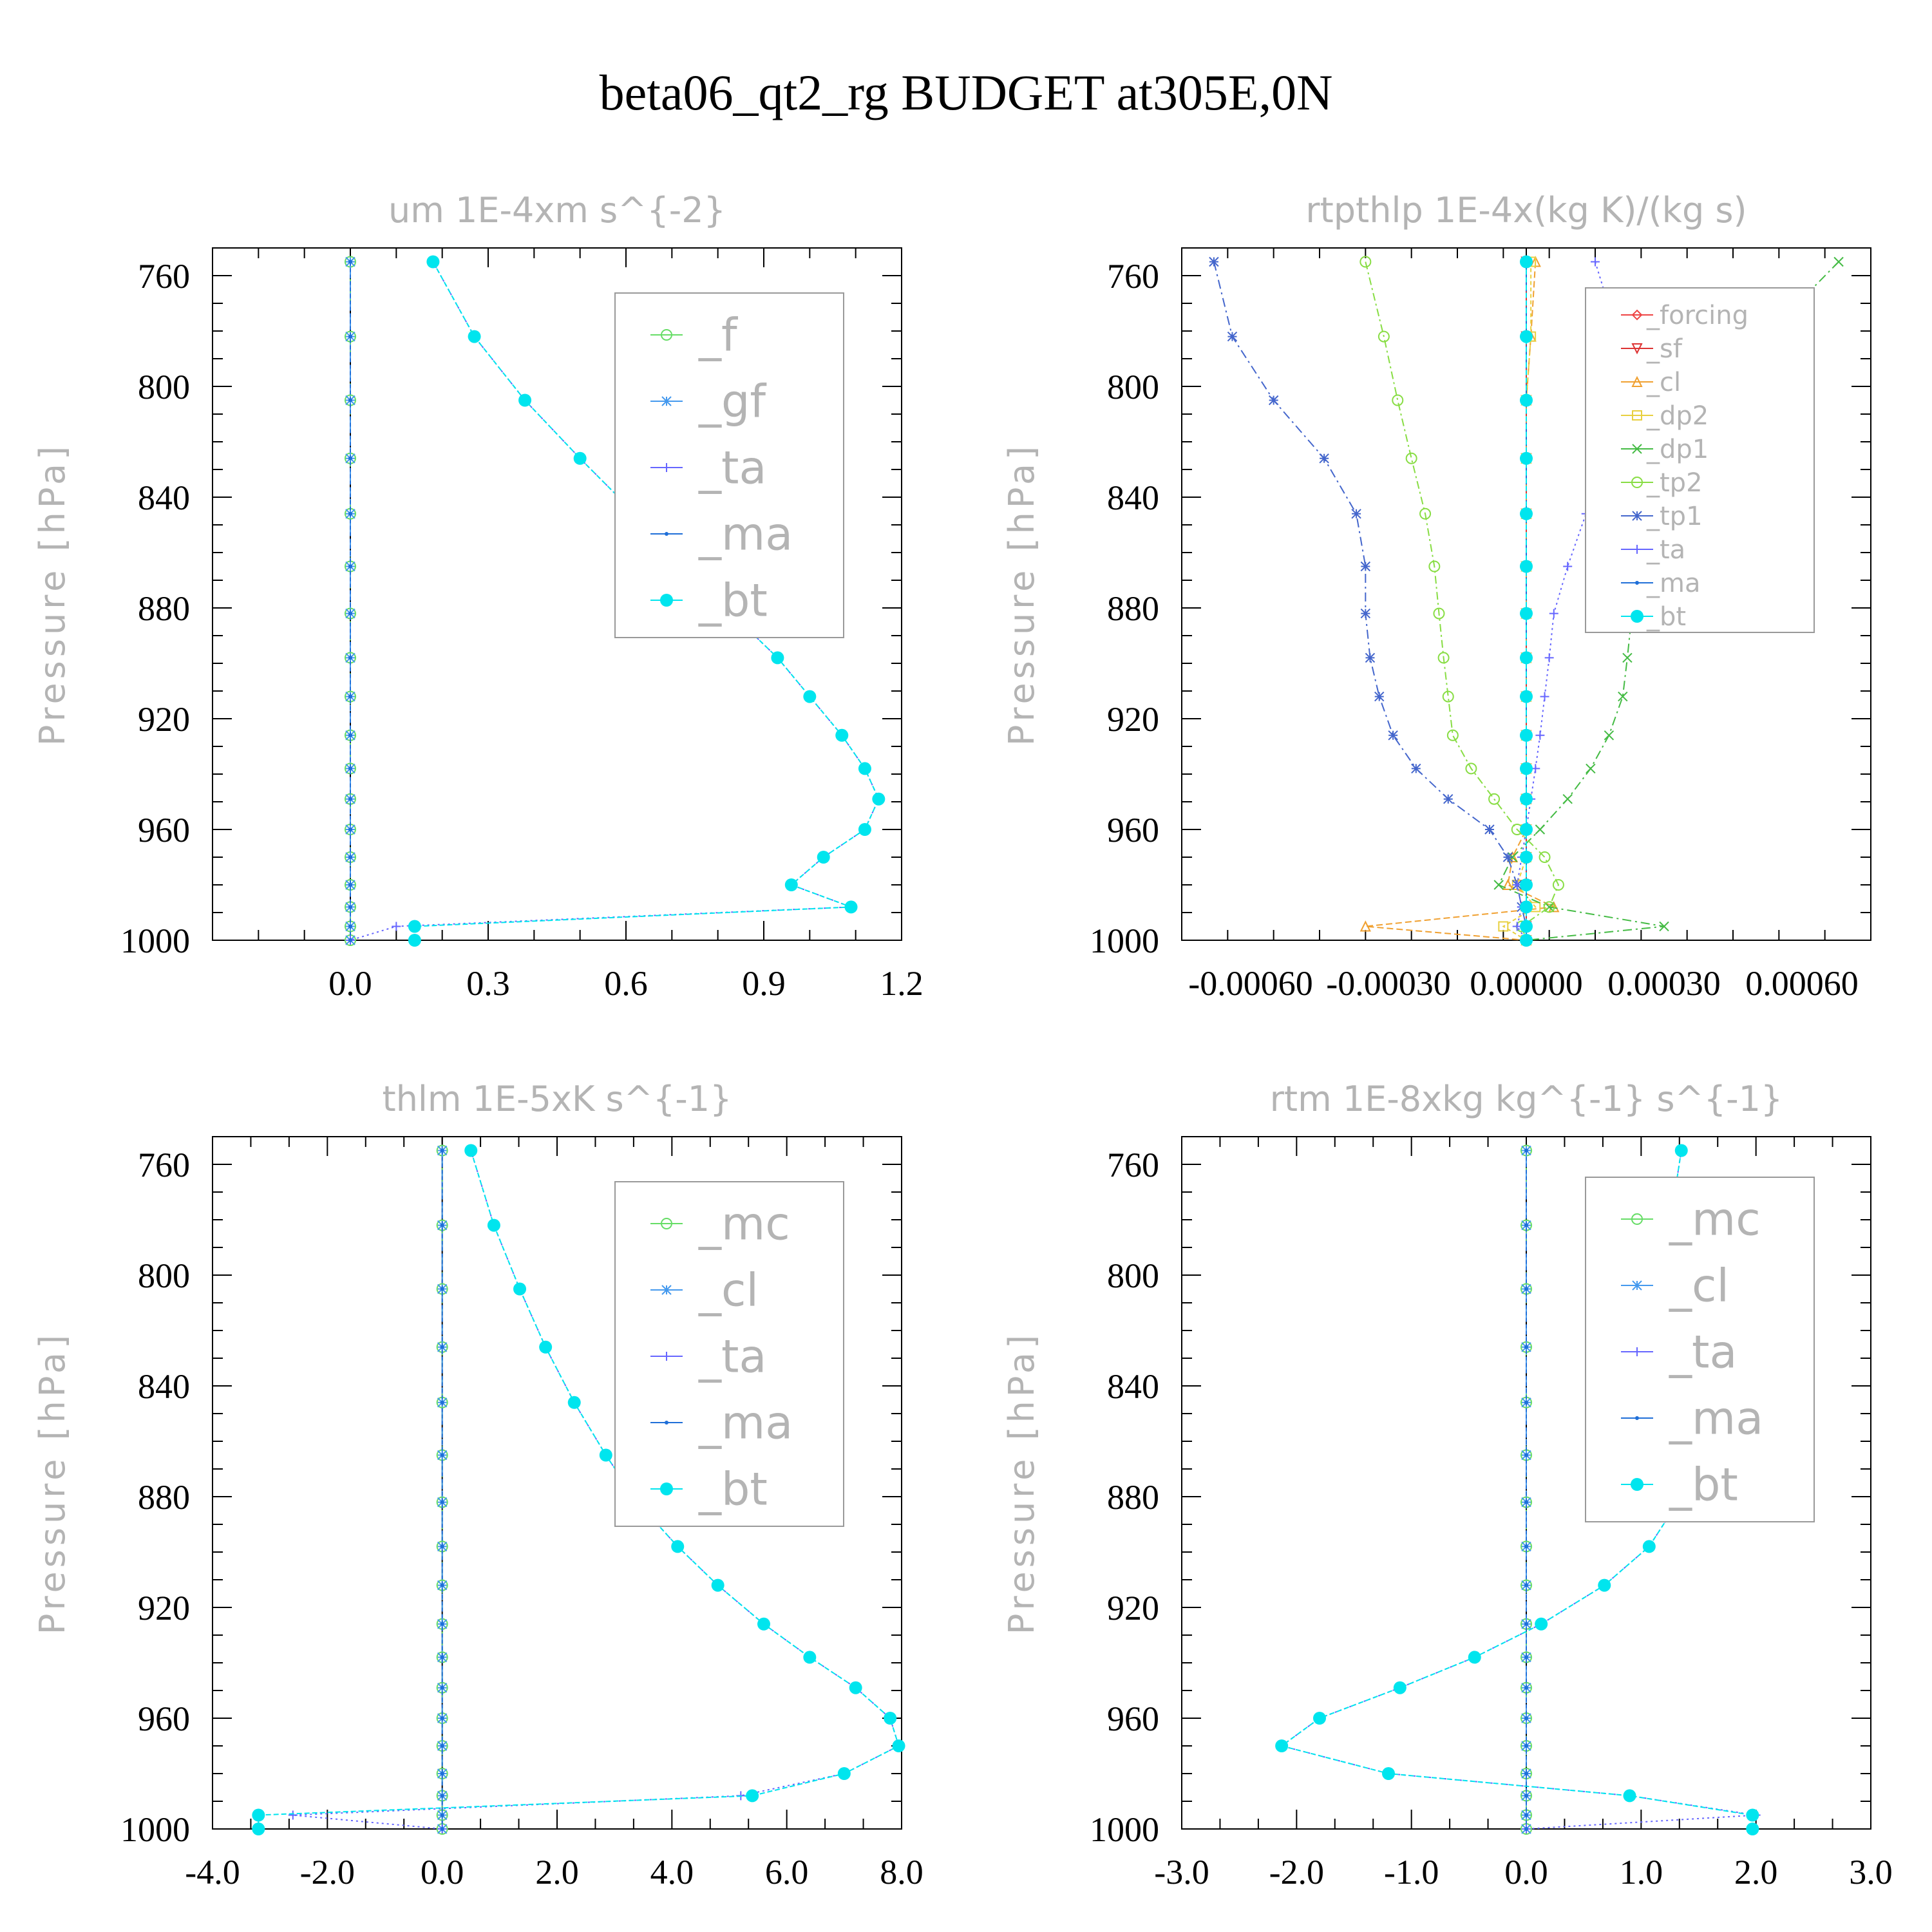  I want to click on x-tick-label: 6.0, so click(787, 1872).